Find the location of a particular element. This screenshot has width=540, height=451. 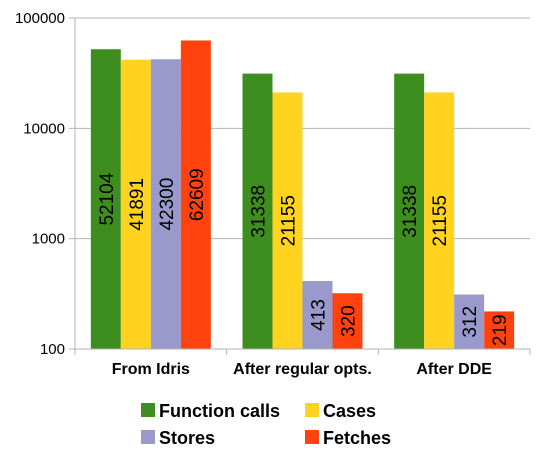

category-labels: From Idris After regular opts. After DDE is located at coordinates (302, 369).